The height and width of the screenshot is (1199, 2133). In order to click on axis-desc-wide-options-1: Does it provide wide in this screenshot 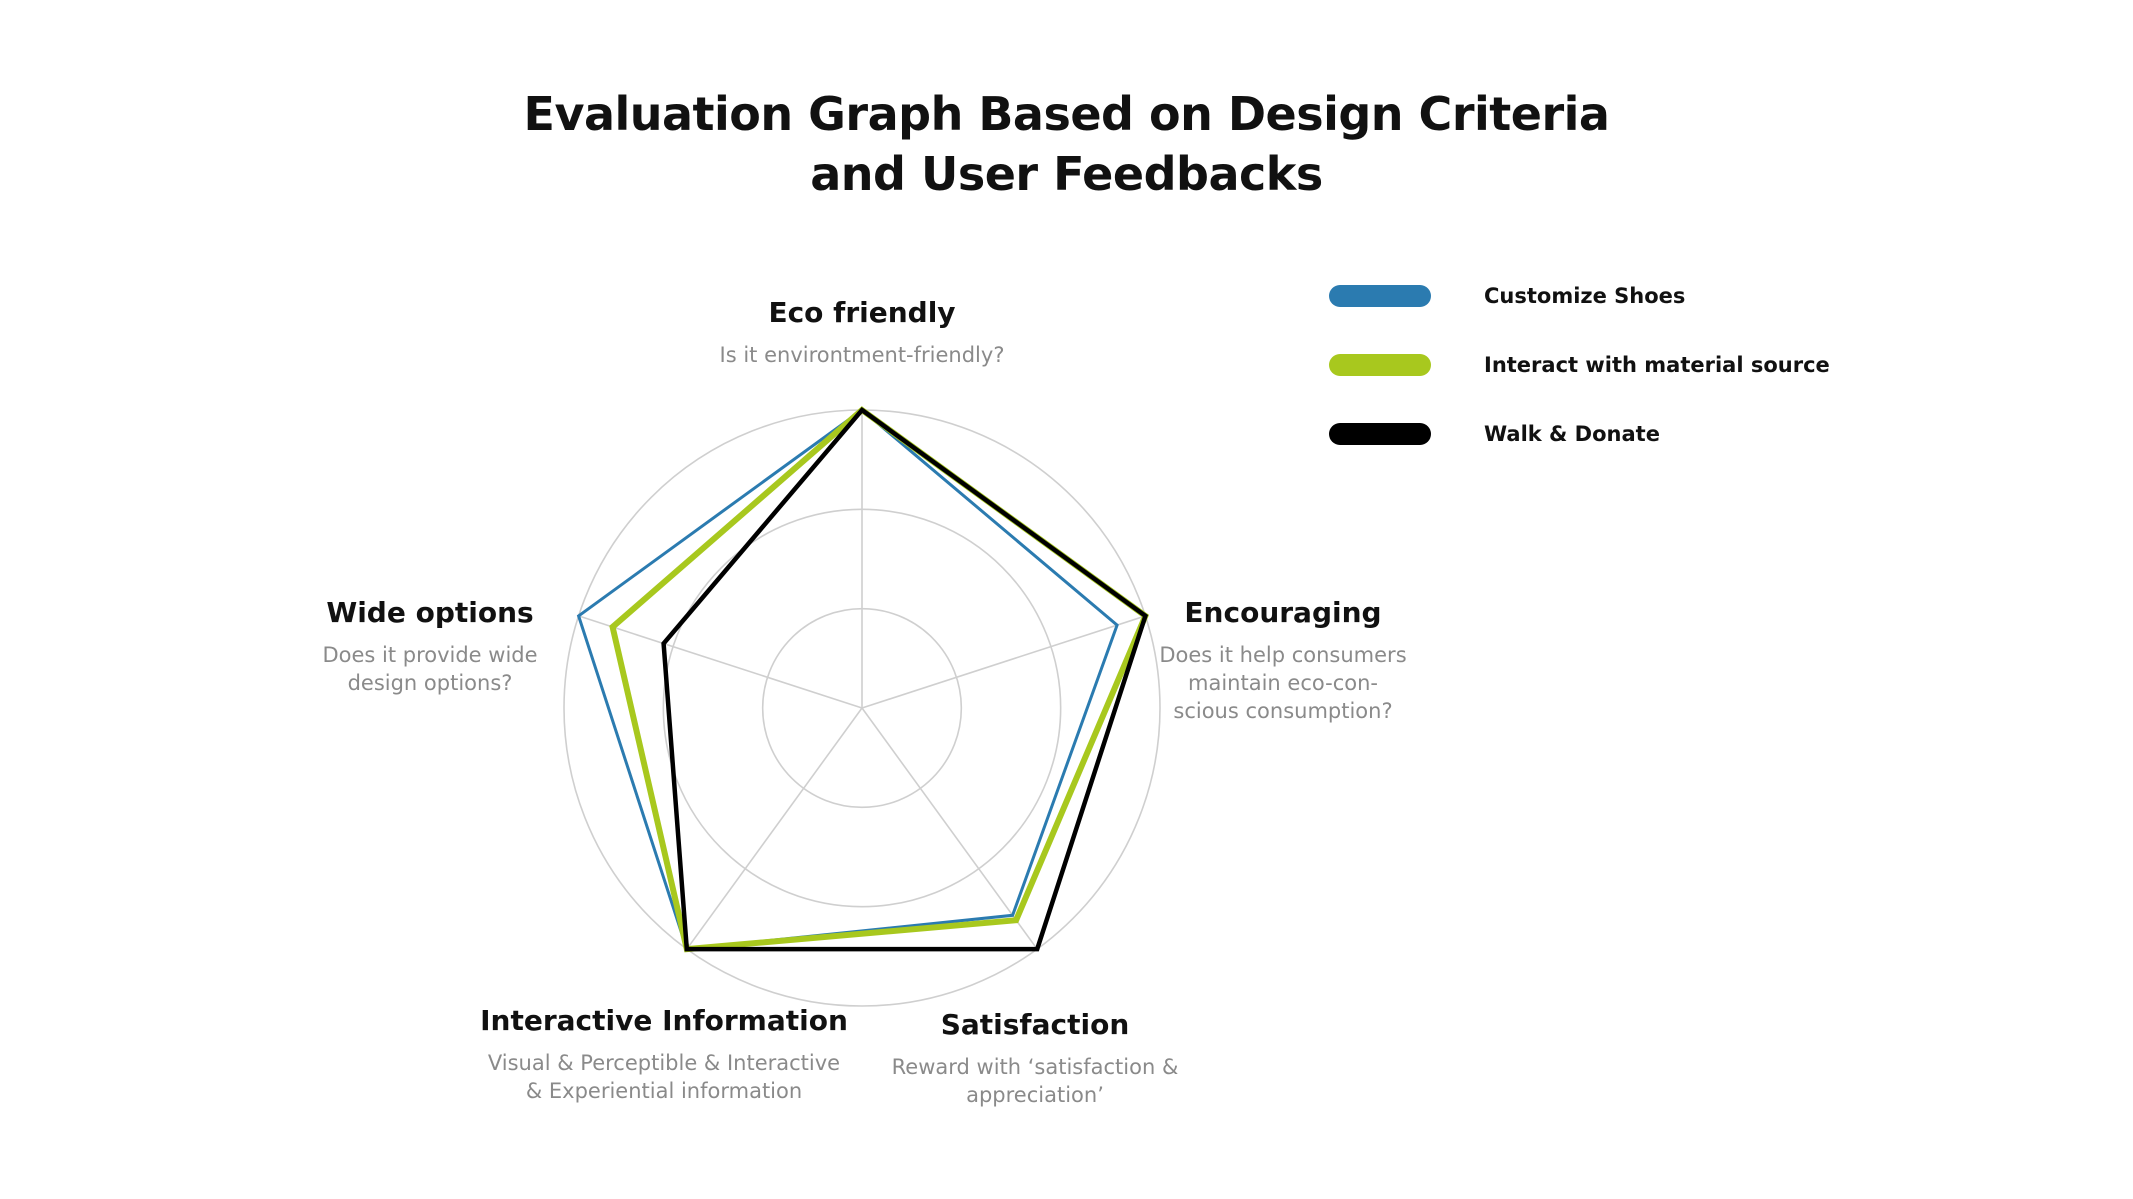, I will do `click(429, 655)`.